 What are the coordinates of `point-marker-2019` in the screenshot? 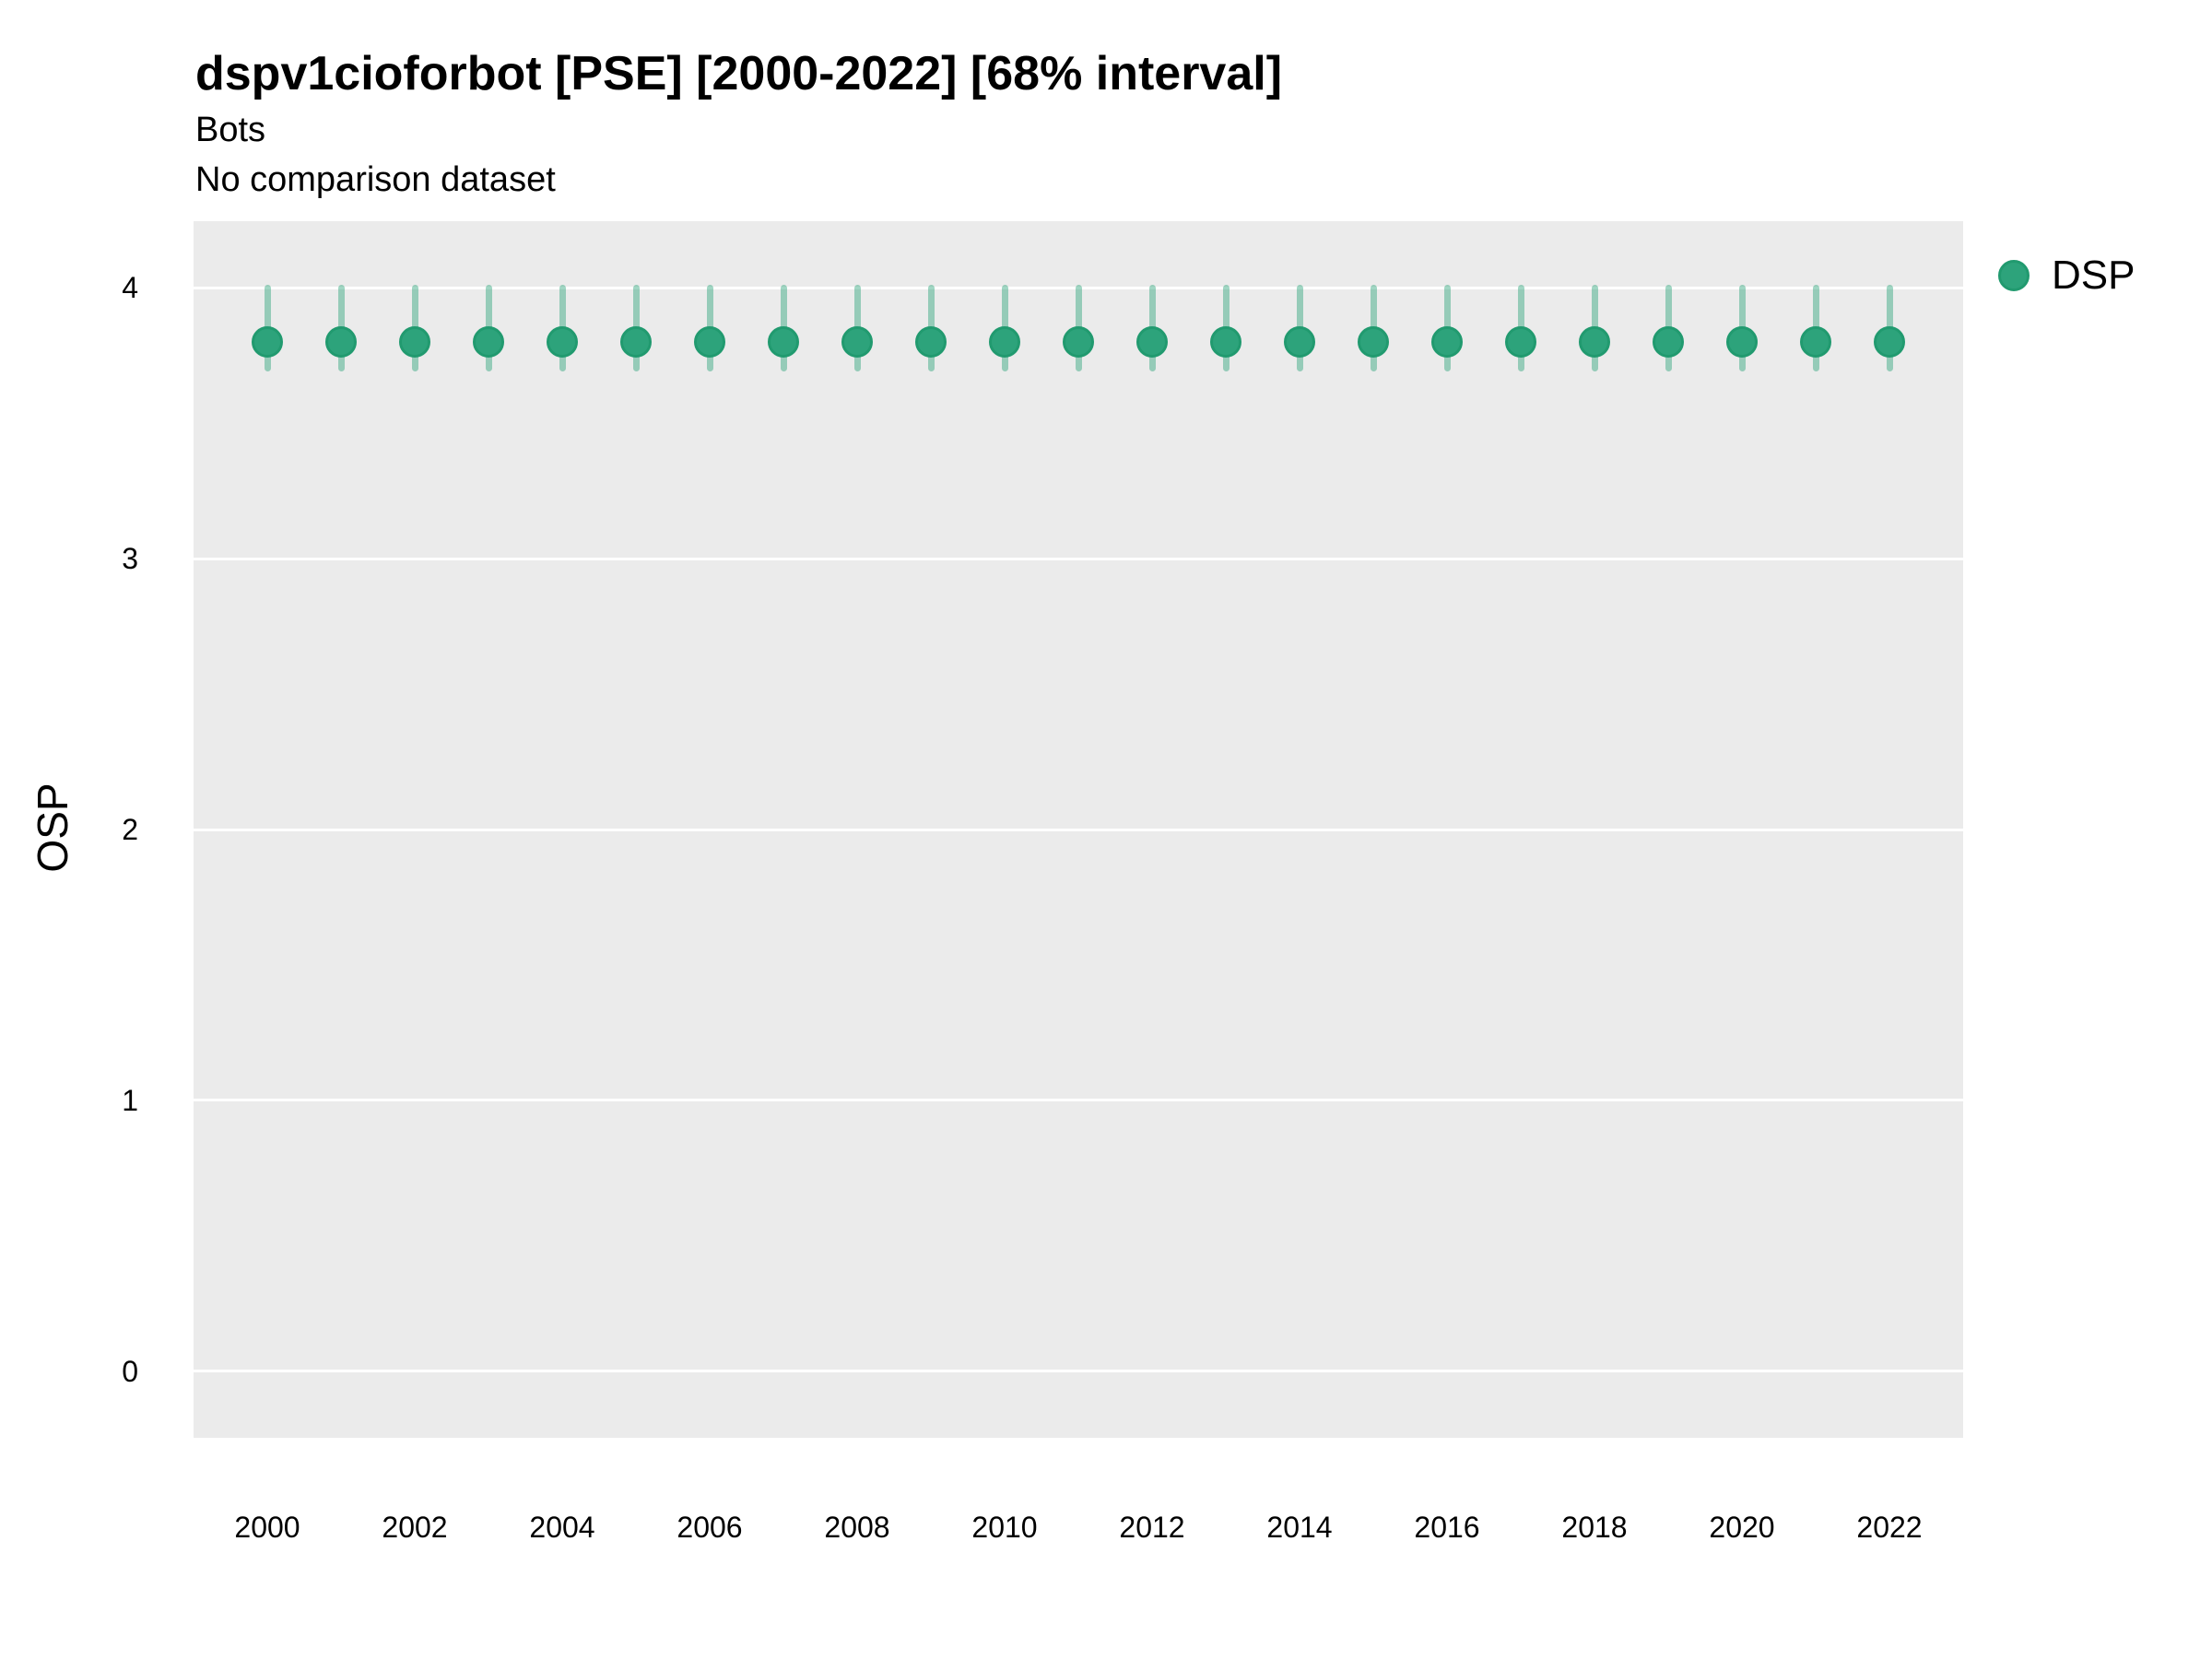 It's located at (1668, 341).